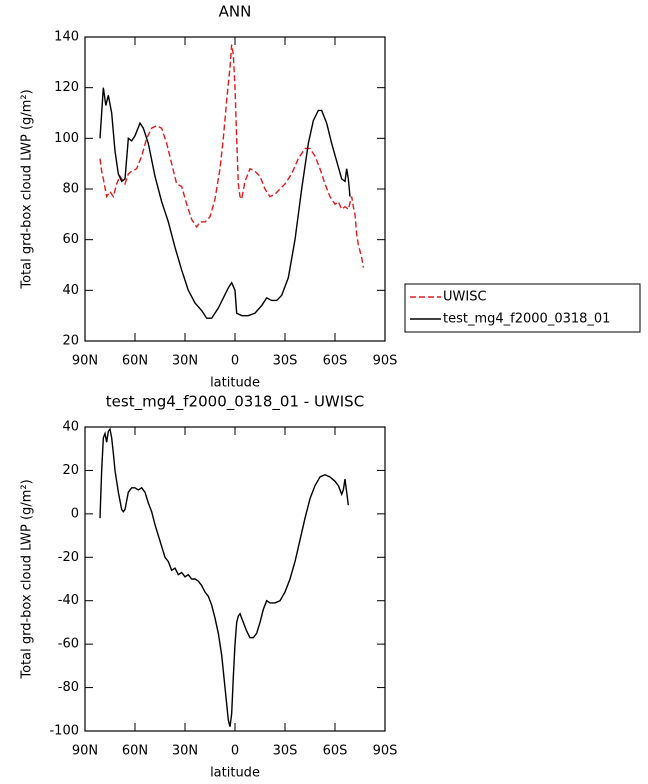  Describe the element at coordinates (70, 239) in the screenshot. I see `y-tick-label: 60` at that location.